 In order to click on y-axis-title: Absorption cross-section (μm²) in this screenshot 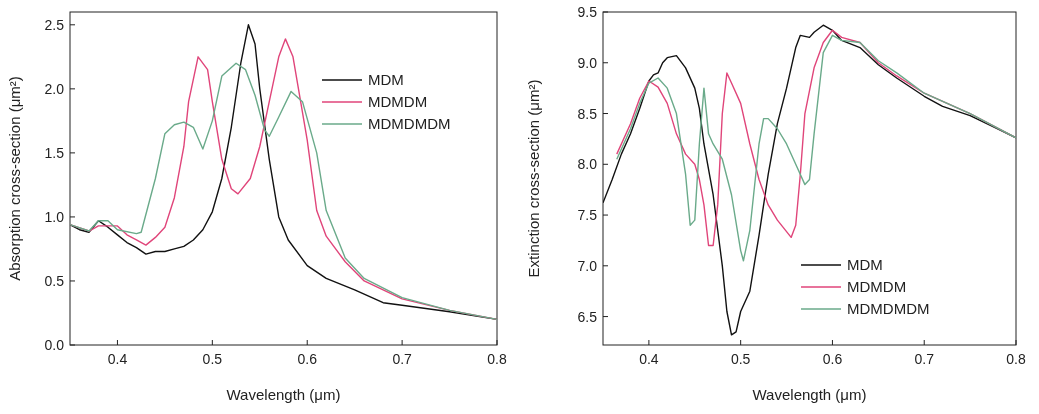, I will do `click(14, 178)`.